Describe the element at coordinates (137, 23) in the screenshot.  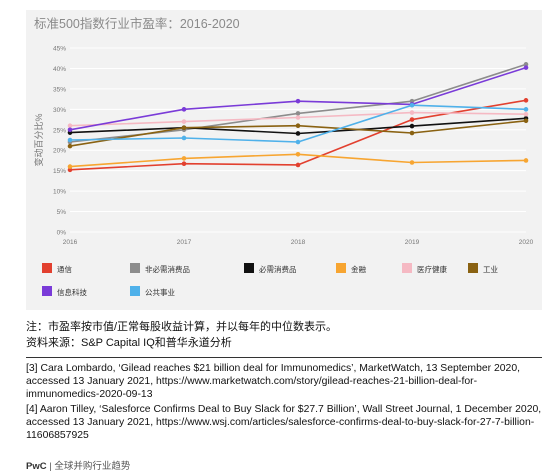
I see `chart-title: 标准500指数行业市盈率：2016-2020` at that location.